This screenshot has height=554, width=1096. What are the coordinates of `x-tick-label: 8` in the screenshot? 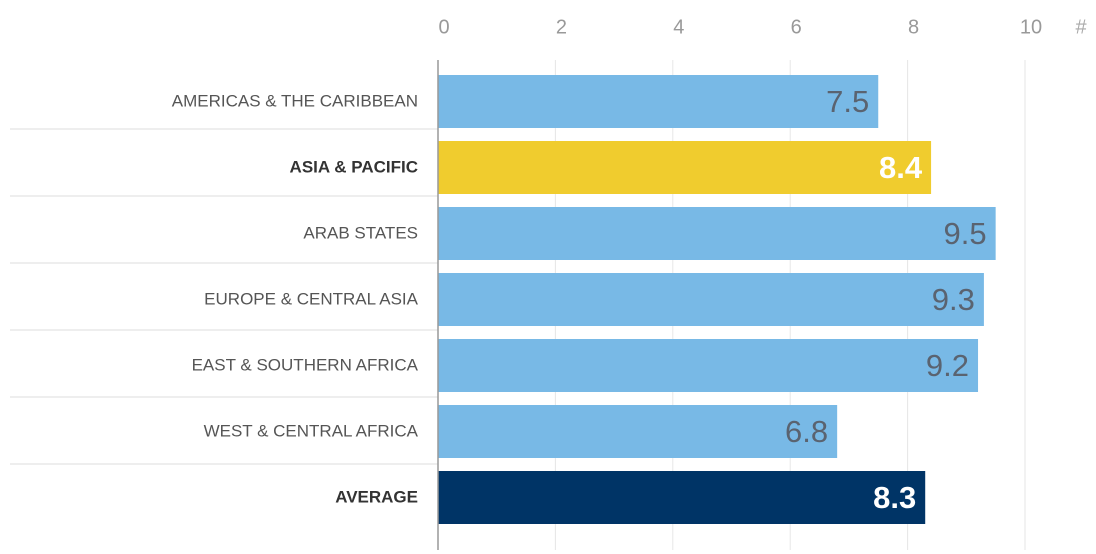 It's located at (913, 27).